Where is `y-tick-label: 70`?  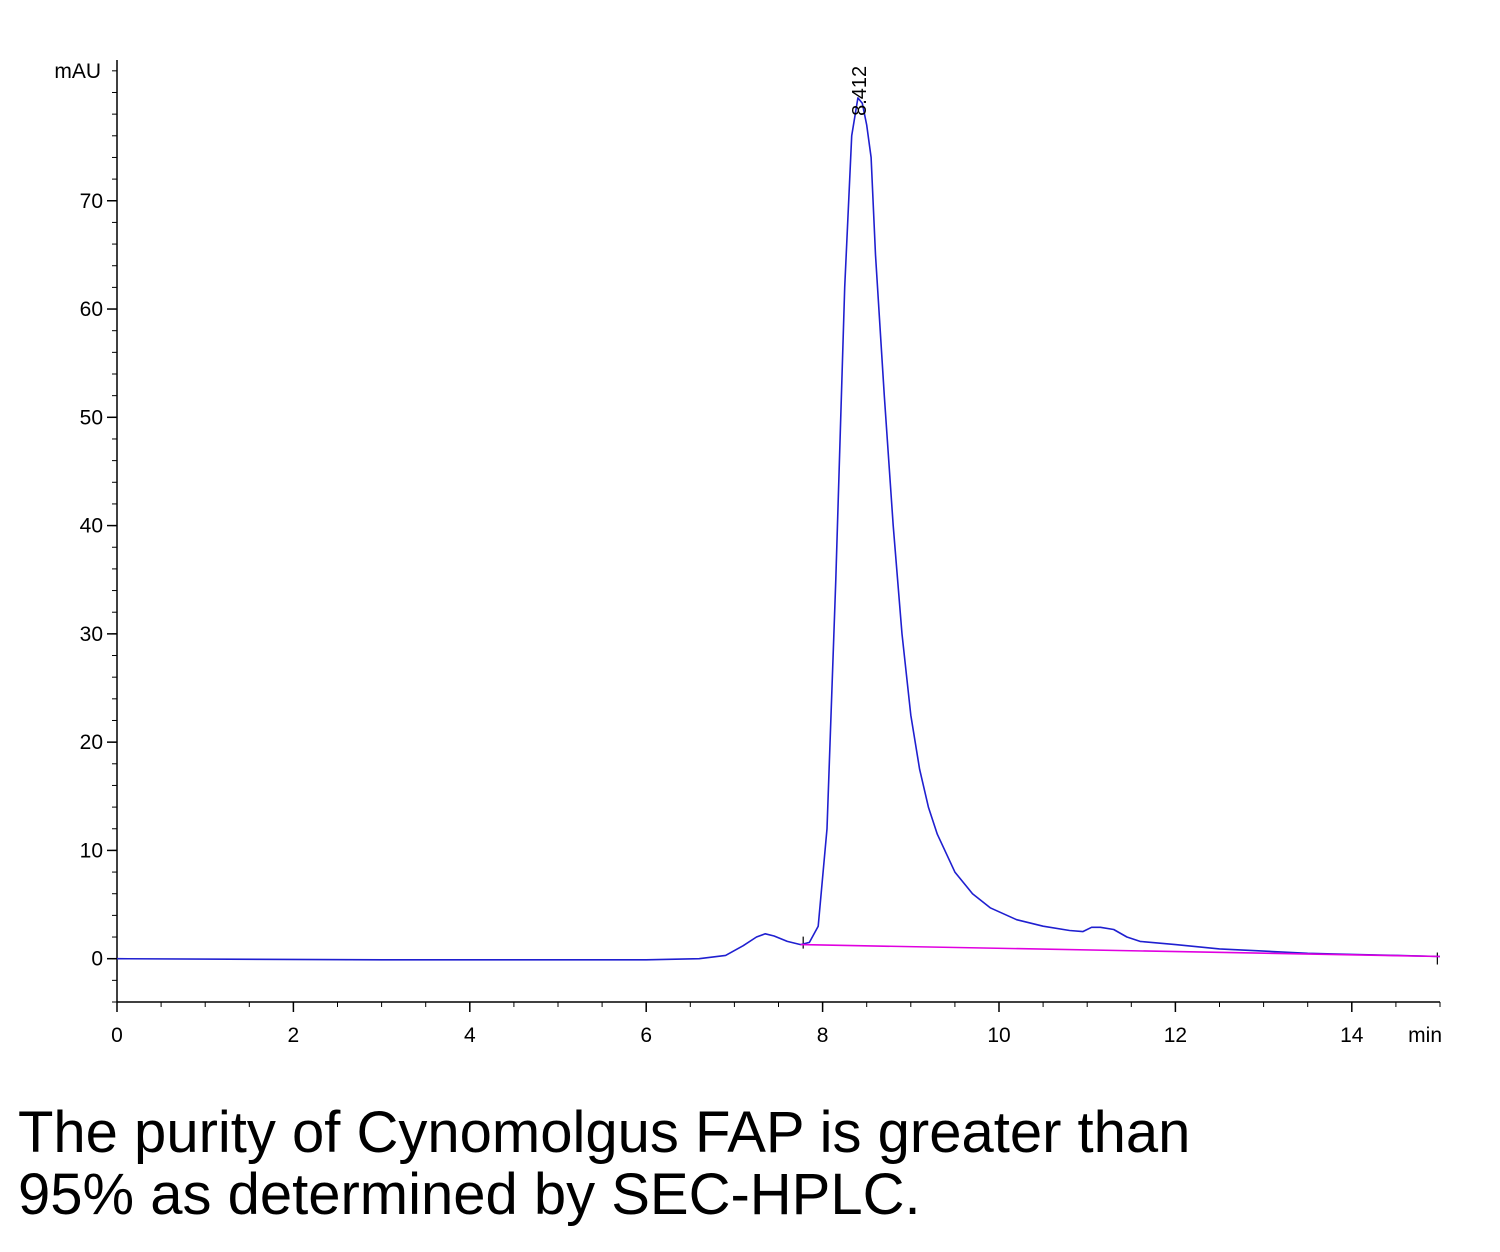
y-tick-label: 70 is located at coordinates (91, 201).